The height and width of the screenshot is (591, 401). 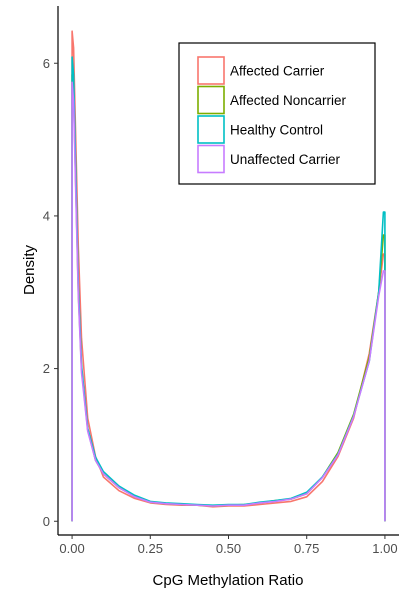 I want to click on legend-label-affected-carrier: Affected Carrier, so click(x=277, y=71).